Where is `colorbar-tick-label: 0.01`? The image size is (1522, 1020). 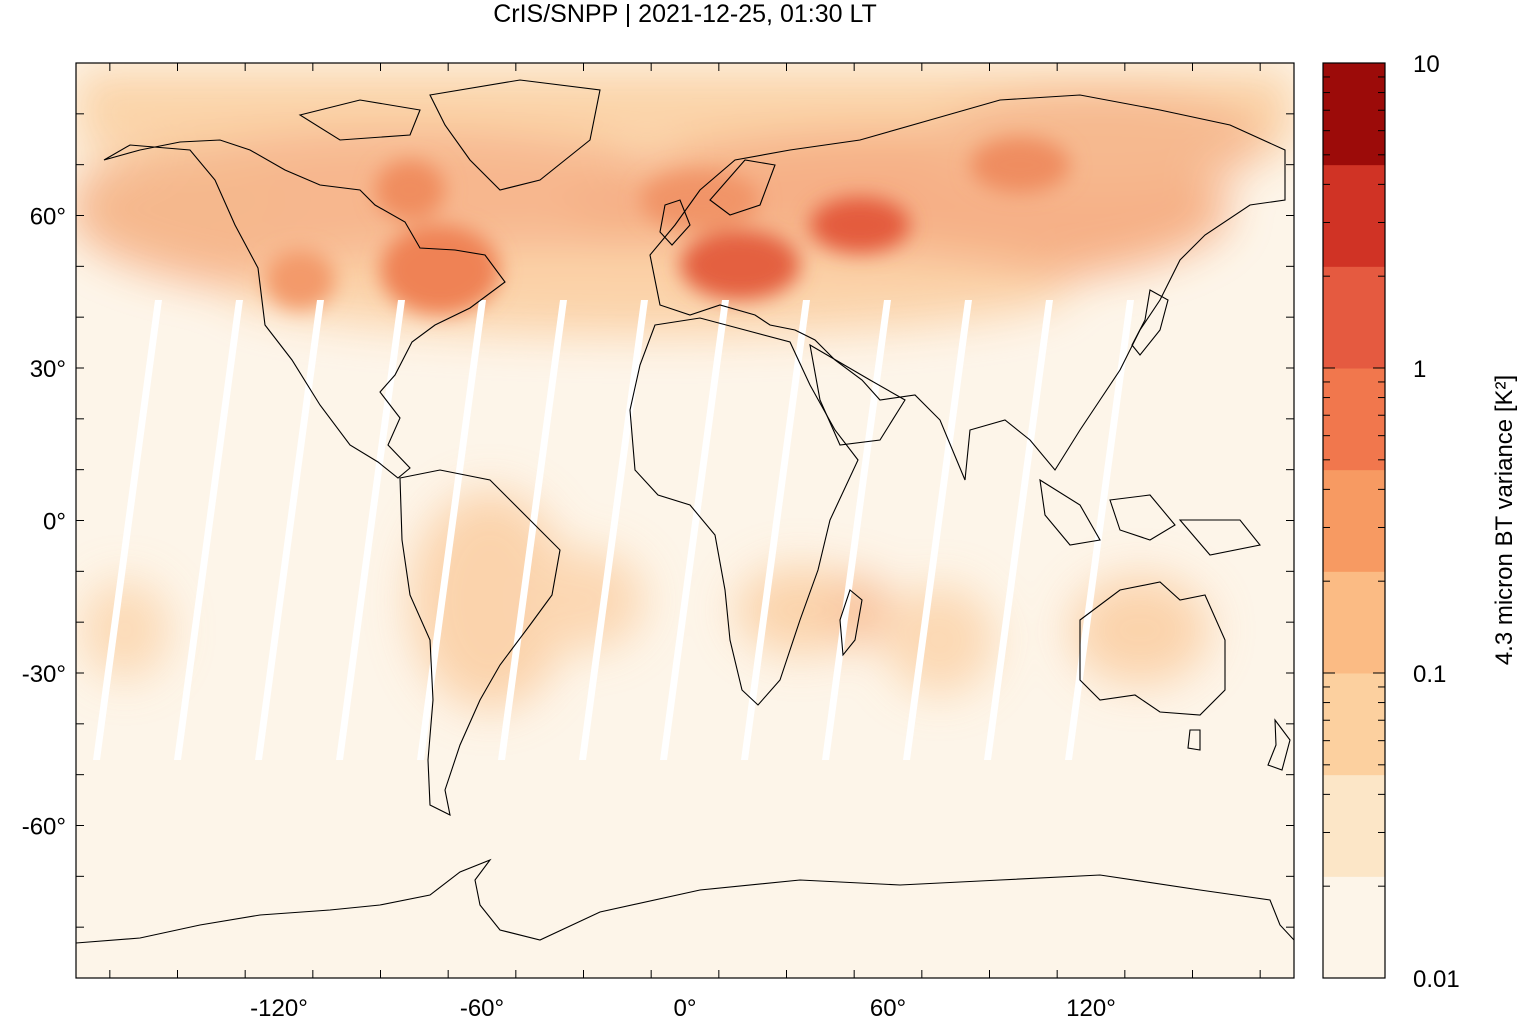 colorbar-tick-label: 0.01 is located at coordinates (1436, 979).